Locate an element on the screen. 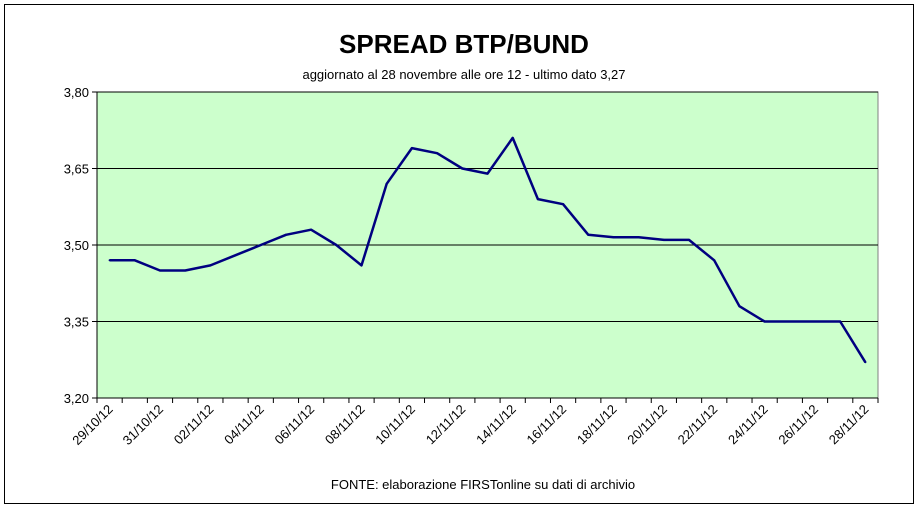  x-tick-label: 16/11/12 is located at coordinates (546, 425).